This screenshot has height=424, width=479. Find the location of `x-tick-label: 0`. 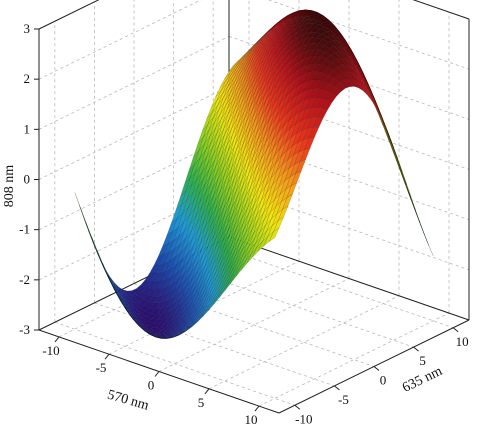

x-tick-label: 0 is located at coordinates (151, 385).